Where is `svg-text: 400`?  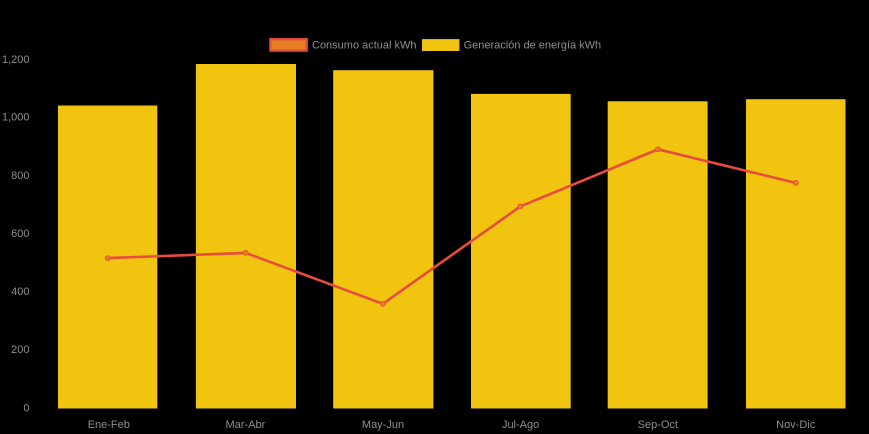 svg-text: 400 is located at coordinates (20, 292).